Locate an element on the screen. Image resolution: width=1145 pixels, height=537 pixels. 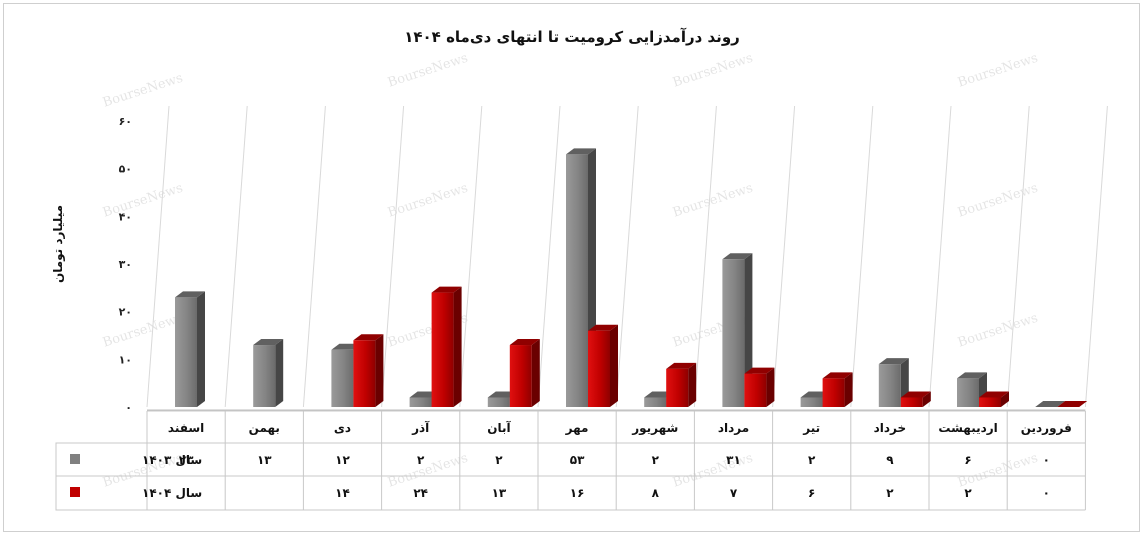
category-label: شهریور is located at coordinates (654, 428).